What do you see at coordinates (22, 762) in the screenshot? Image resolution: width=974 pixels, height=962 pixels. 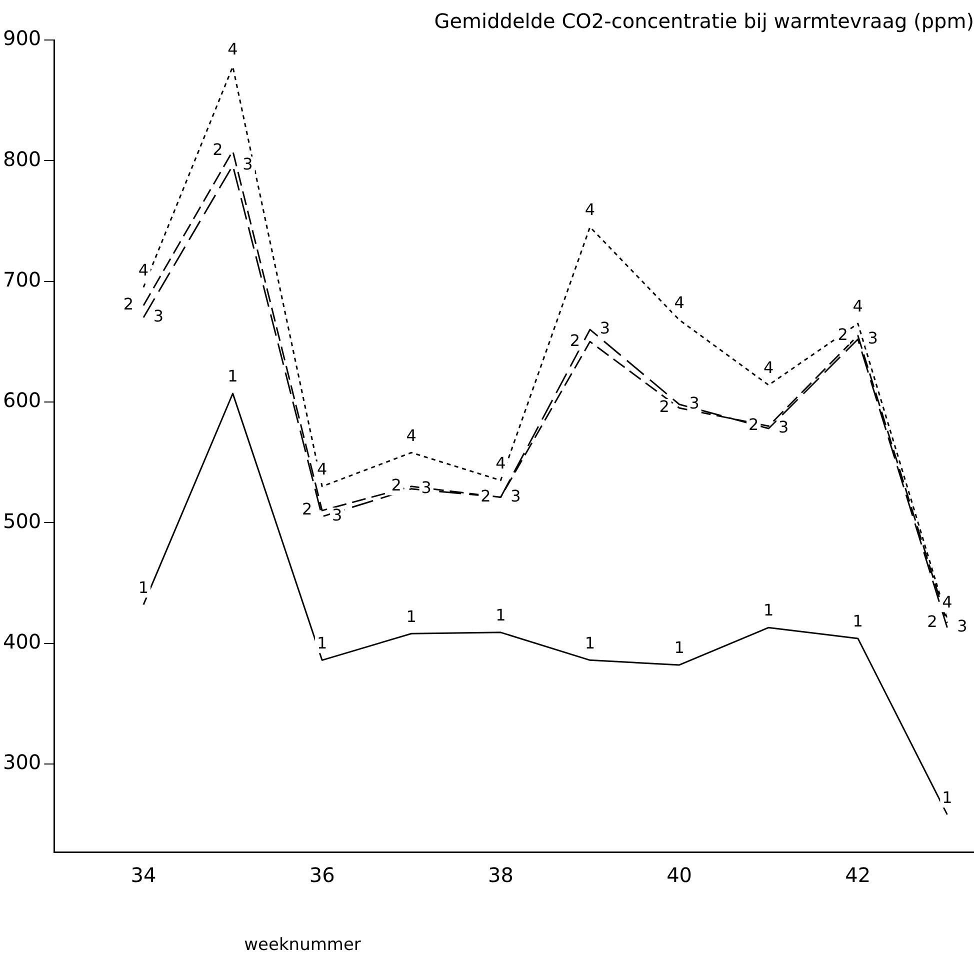 I see `y-tick-label: 300` at bounding box center [22, 762].